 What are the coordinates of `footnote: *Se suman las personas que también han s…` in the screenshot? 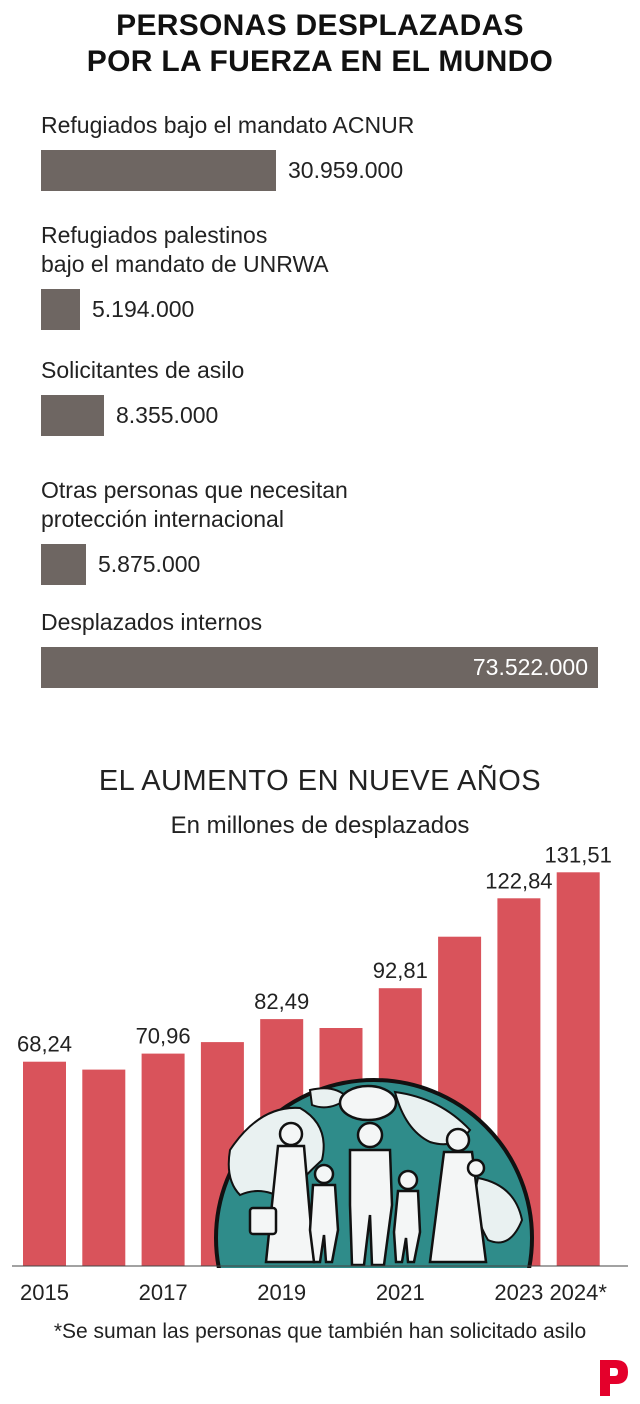 It's located at (320, 1331).